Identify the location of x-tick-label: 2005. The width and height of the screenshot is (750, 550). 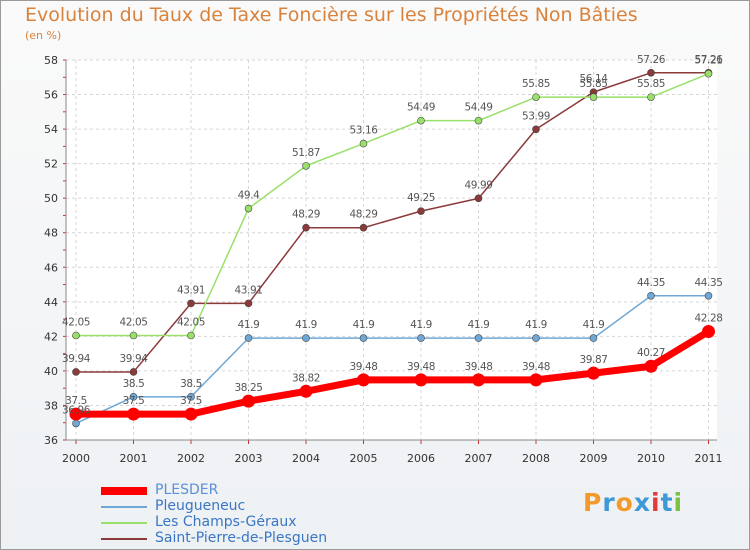
(364, 458).